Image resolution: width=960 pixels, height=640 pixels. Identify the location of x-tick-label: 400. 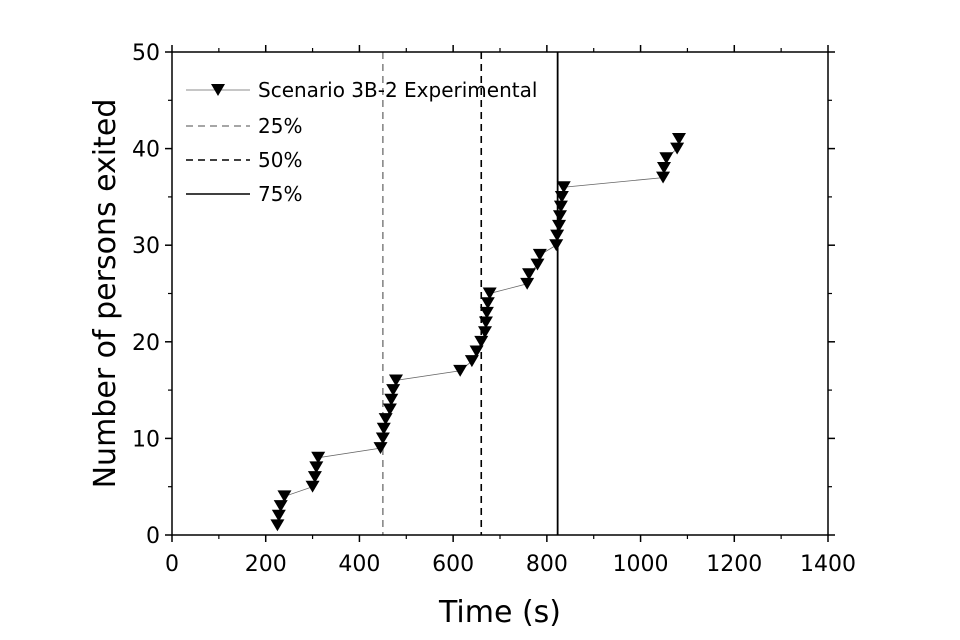
(359, 564).